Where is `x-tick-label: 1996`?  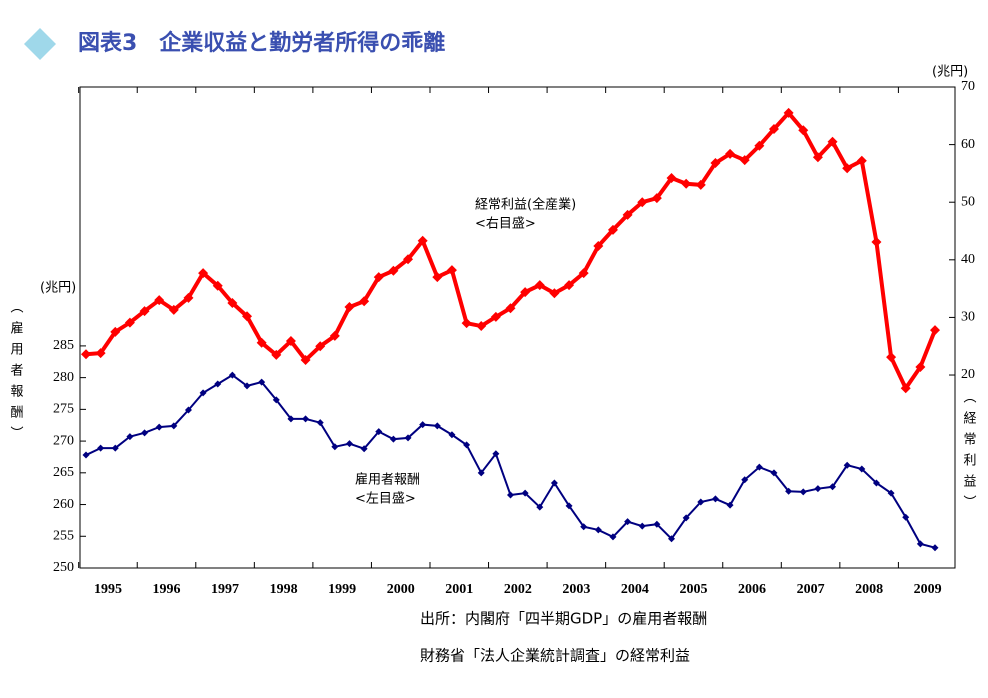 x-tick-label: 1996 is located at coordinates (167, 589).